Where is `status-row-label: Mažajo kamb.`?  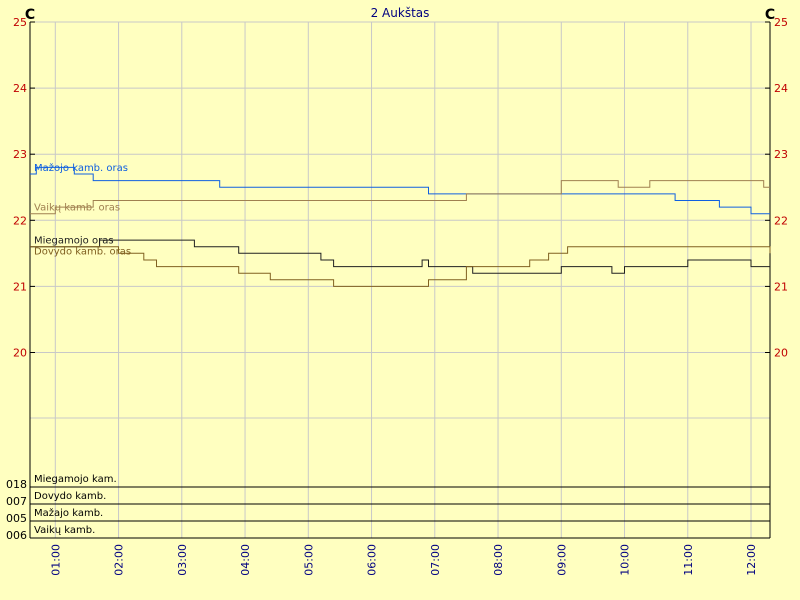
status-row-label: Mažajo kamb. is located at coordinates (68, 513).